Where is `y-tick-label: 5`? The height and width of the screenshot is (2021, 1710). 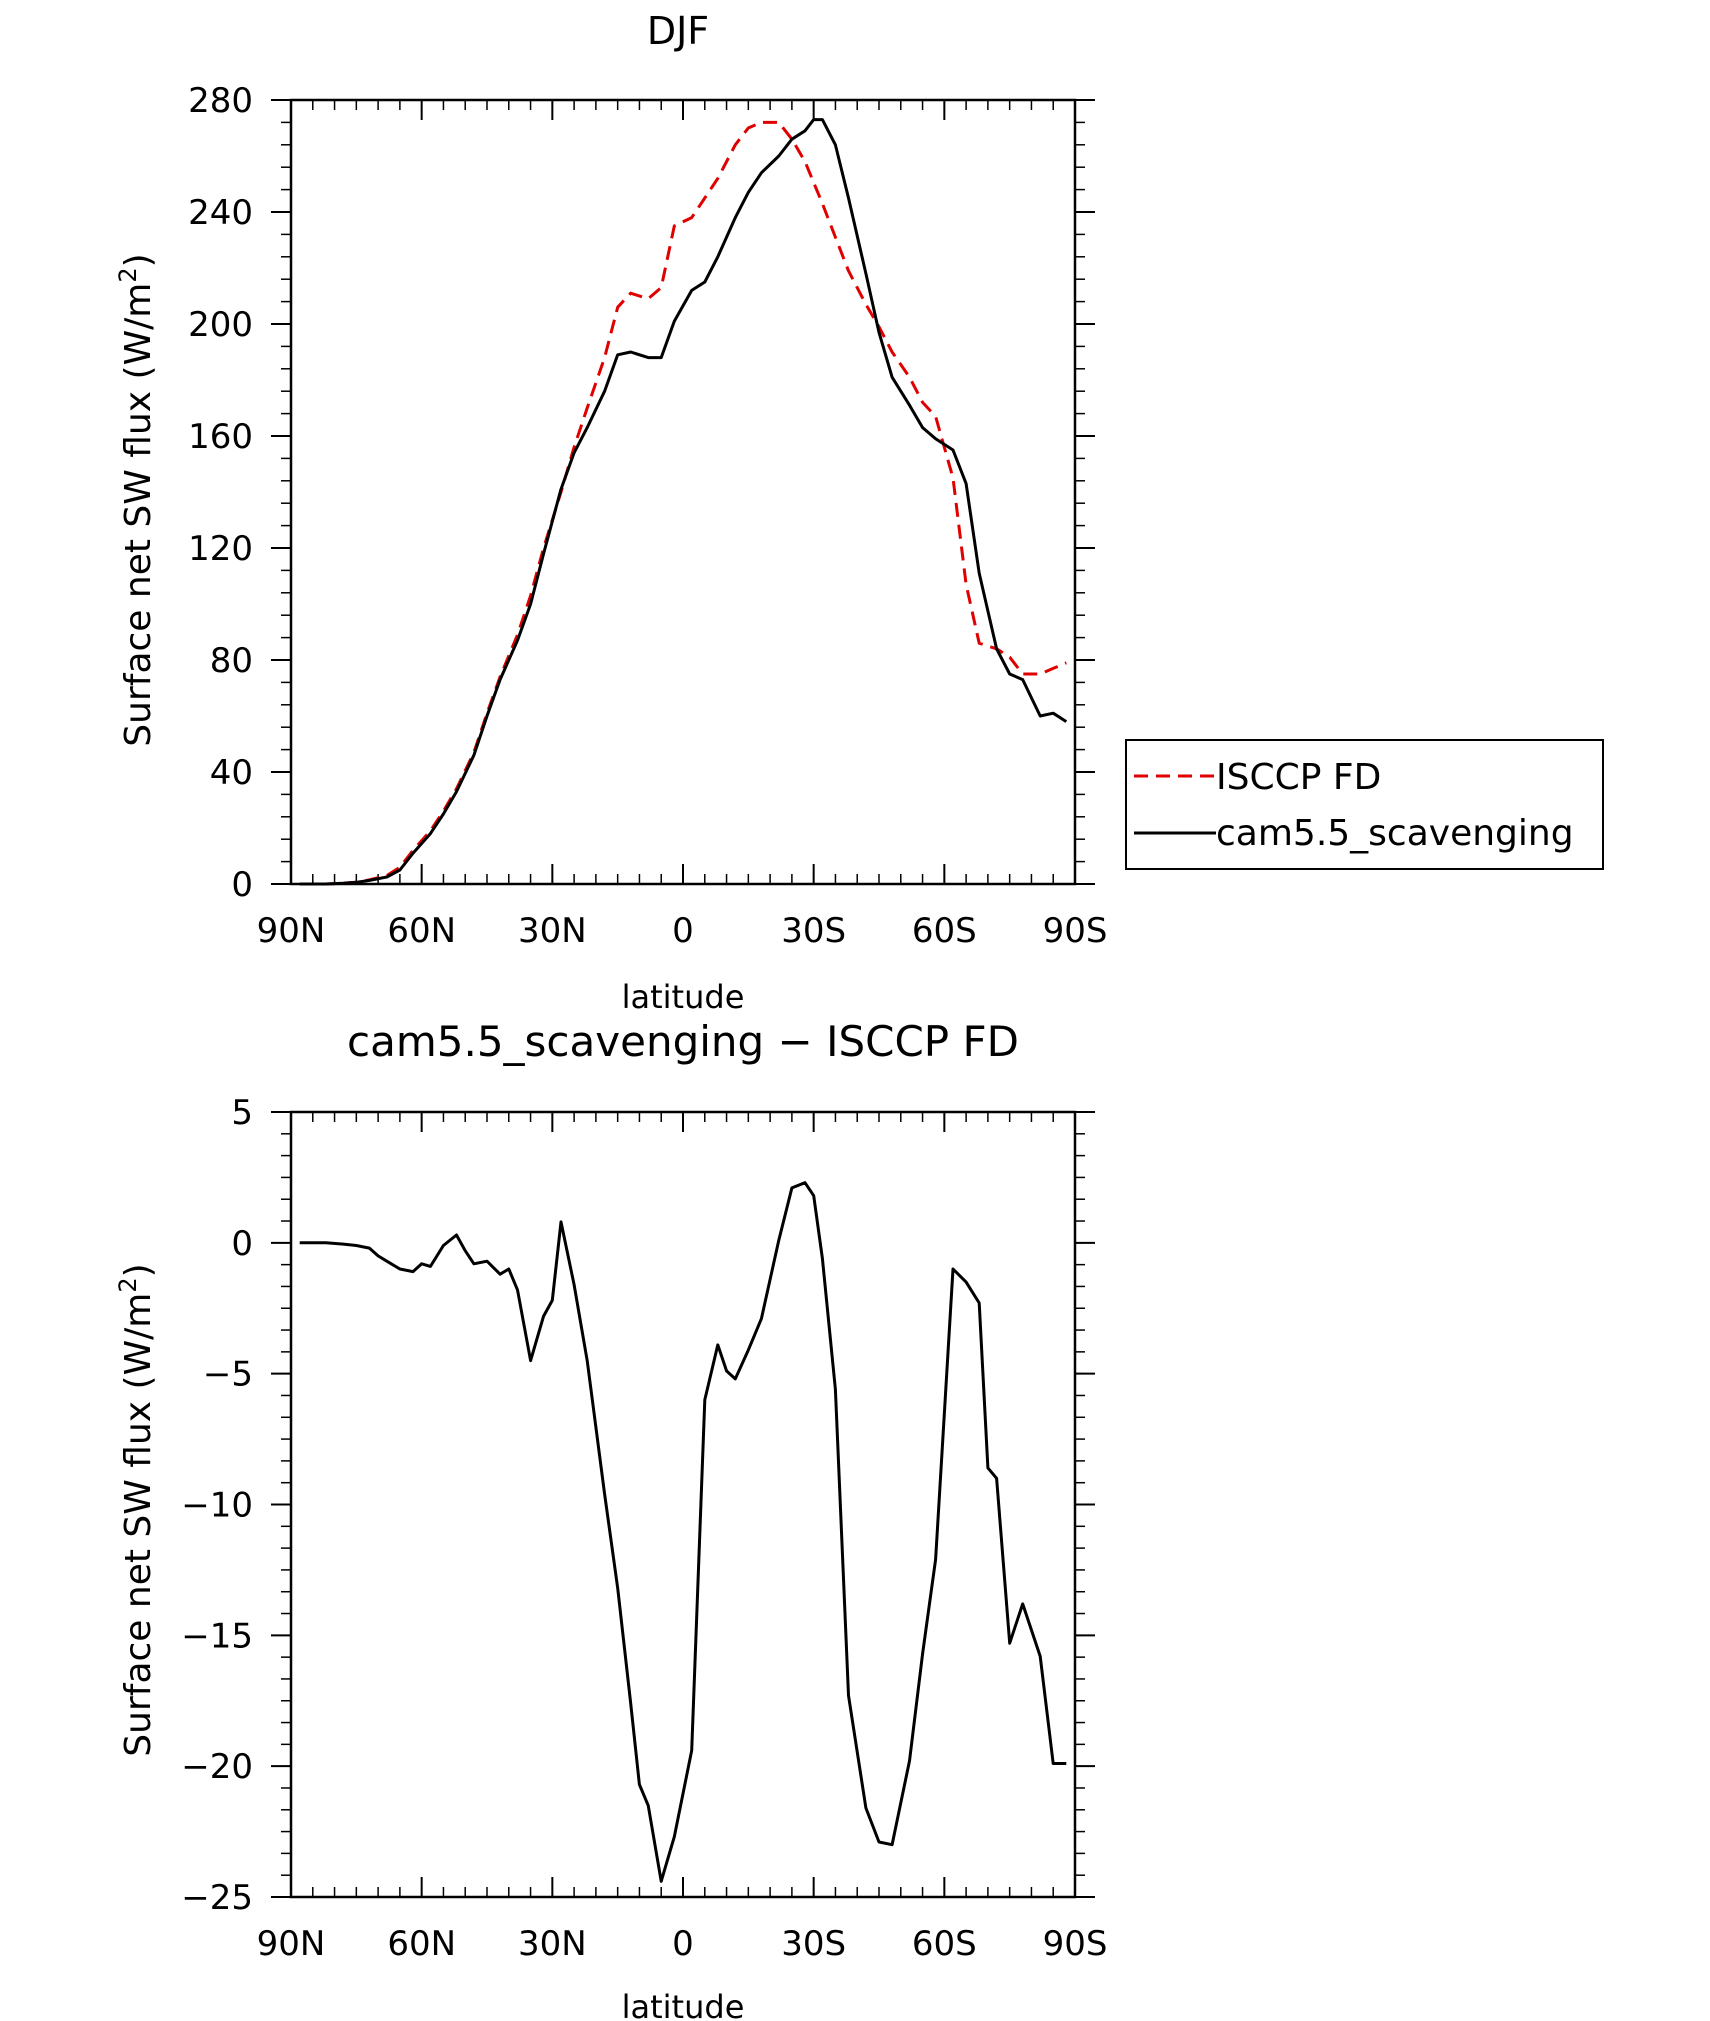 y-tick-label: 5 is located at coordinates (242, 1113).